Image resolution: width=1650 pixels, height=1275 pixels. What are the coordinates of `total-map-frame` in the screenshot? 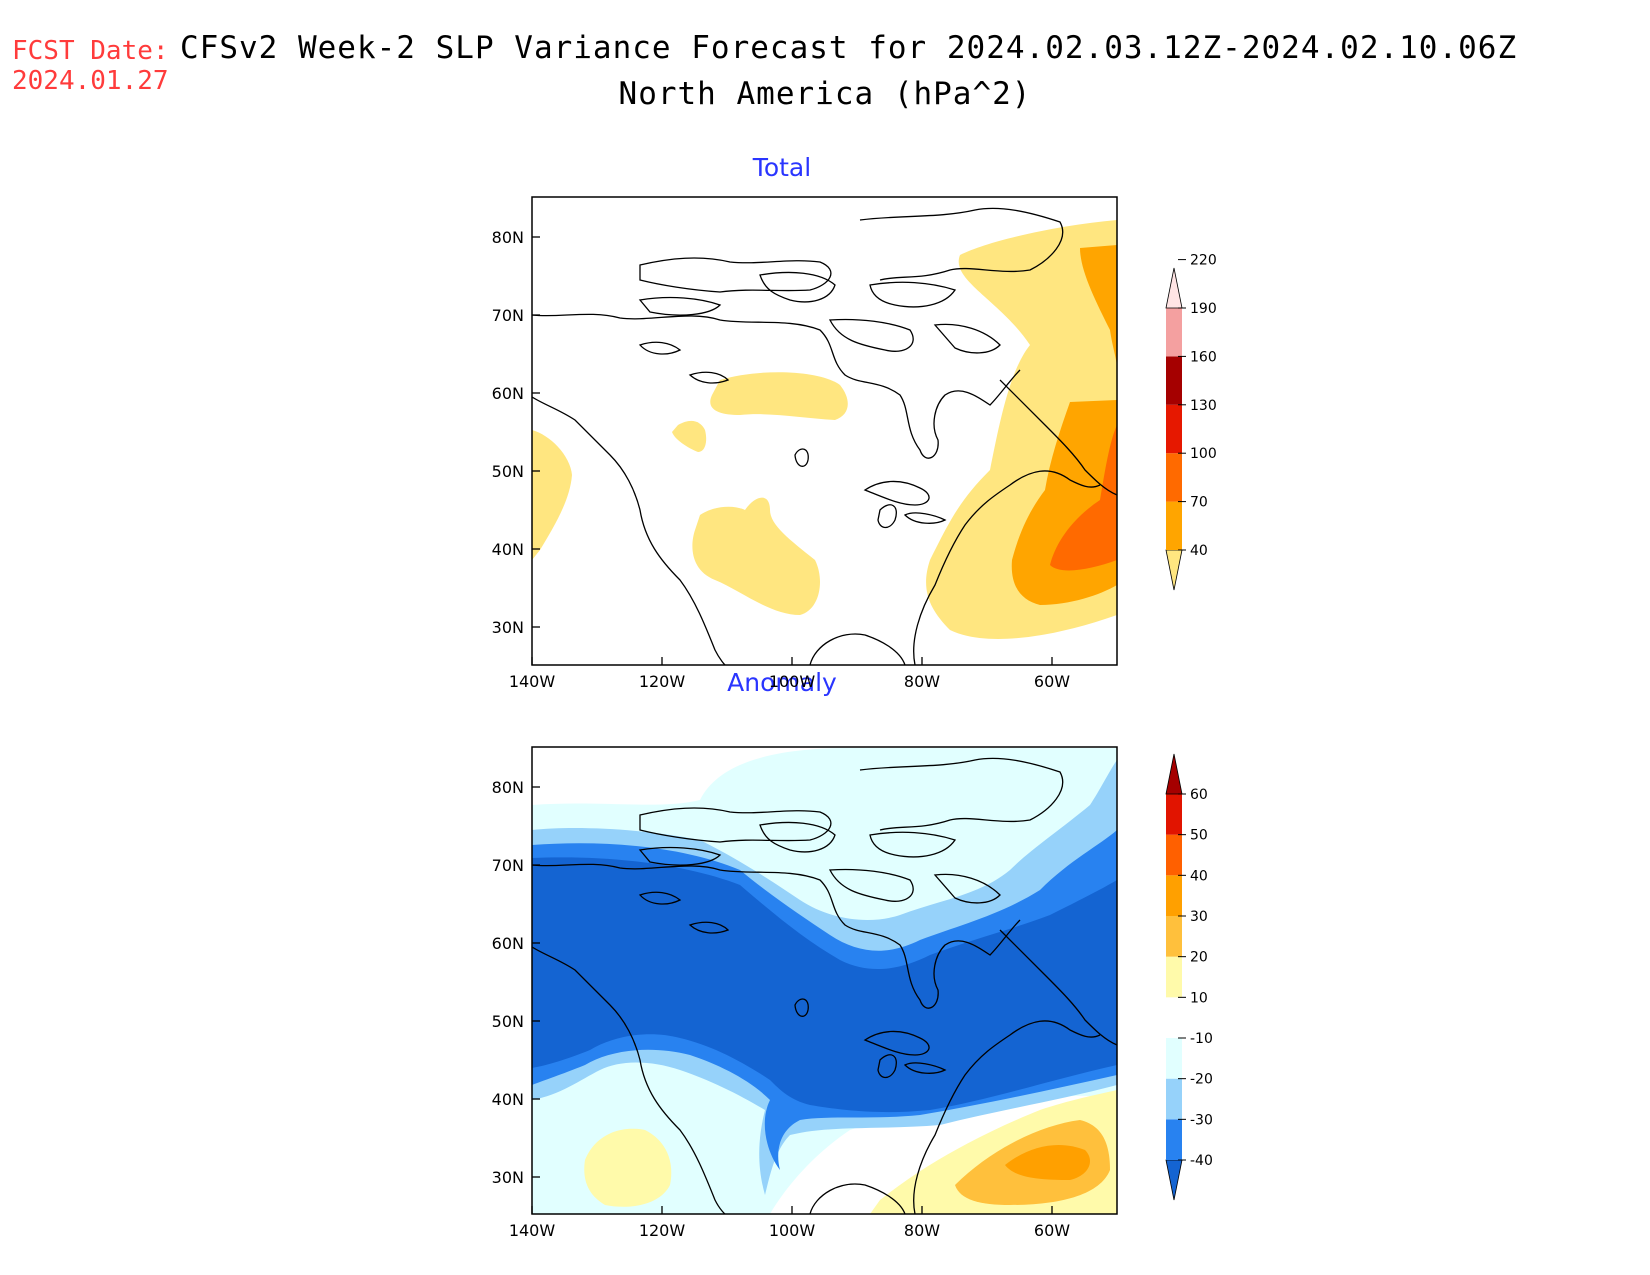 It's located at (824, 431).